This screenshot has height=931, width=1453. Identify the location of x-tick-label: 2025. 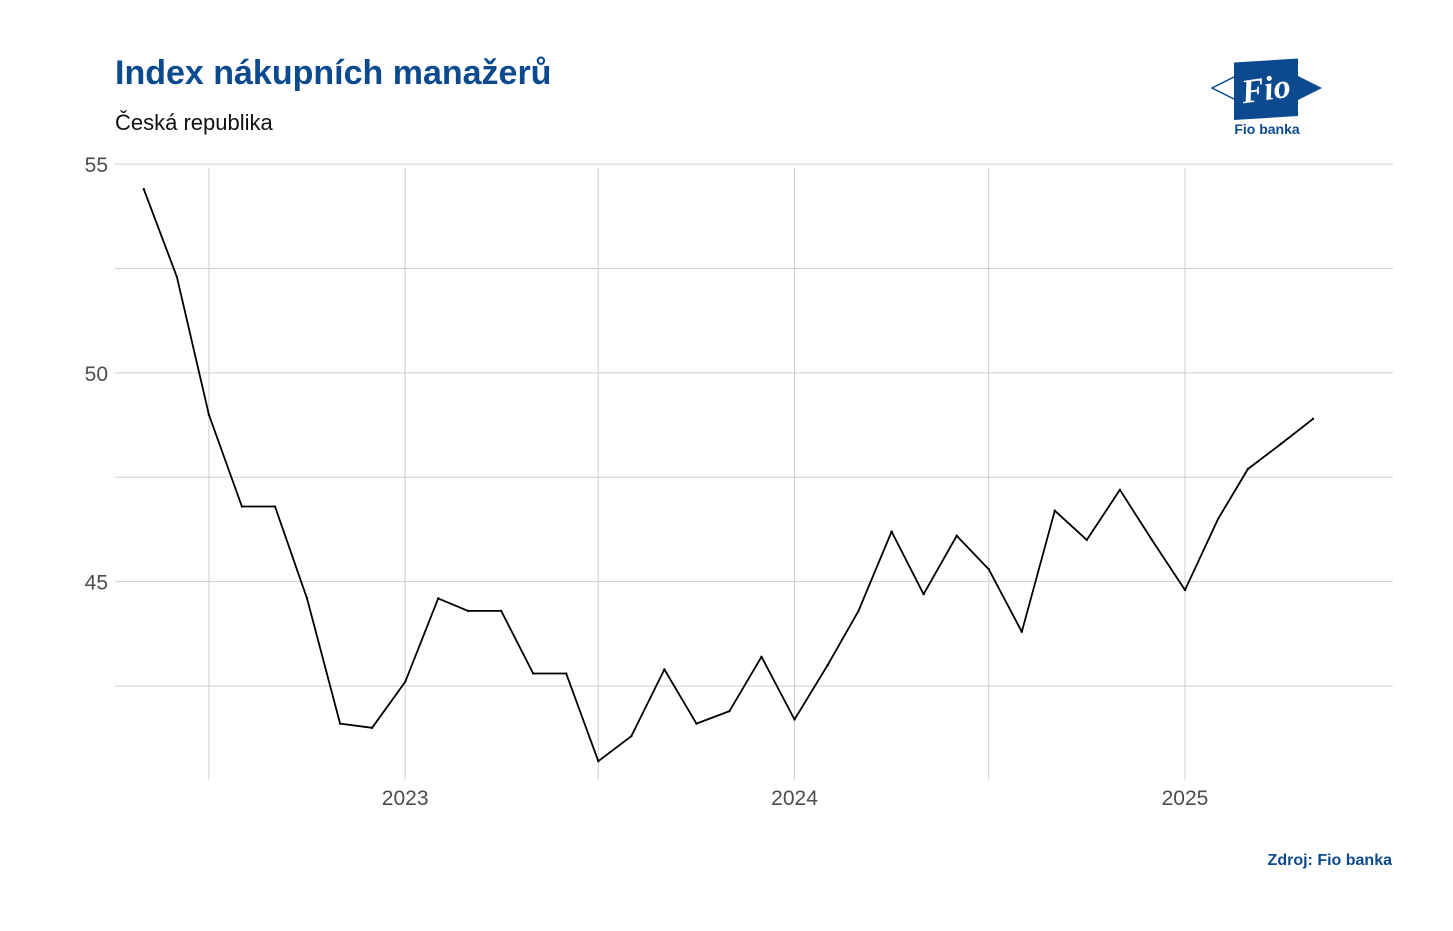
(1185, 798).